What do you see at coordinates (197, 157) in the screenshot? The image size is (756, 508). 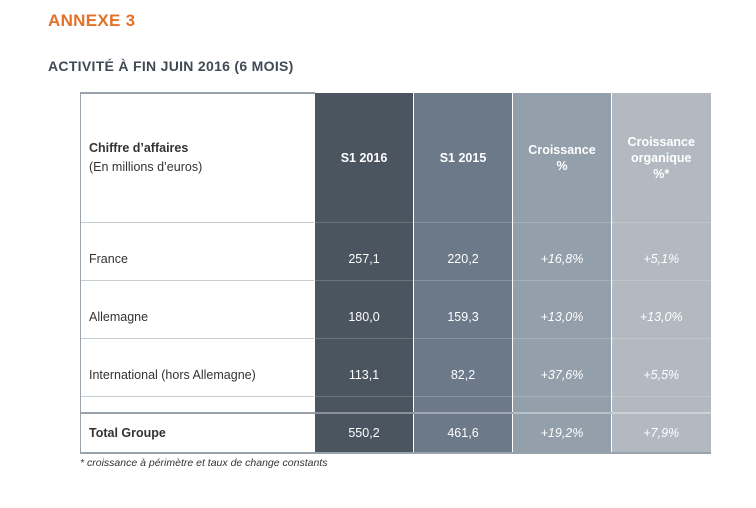 I see `header-label-cell: Chiffre d’affaires (En millions d’euros)` at bounding box center [197, 157].